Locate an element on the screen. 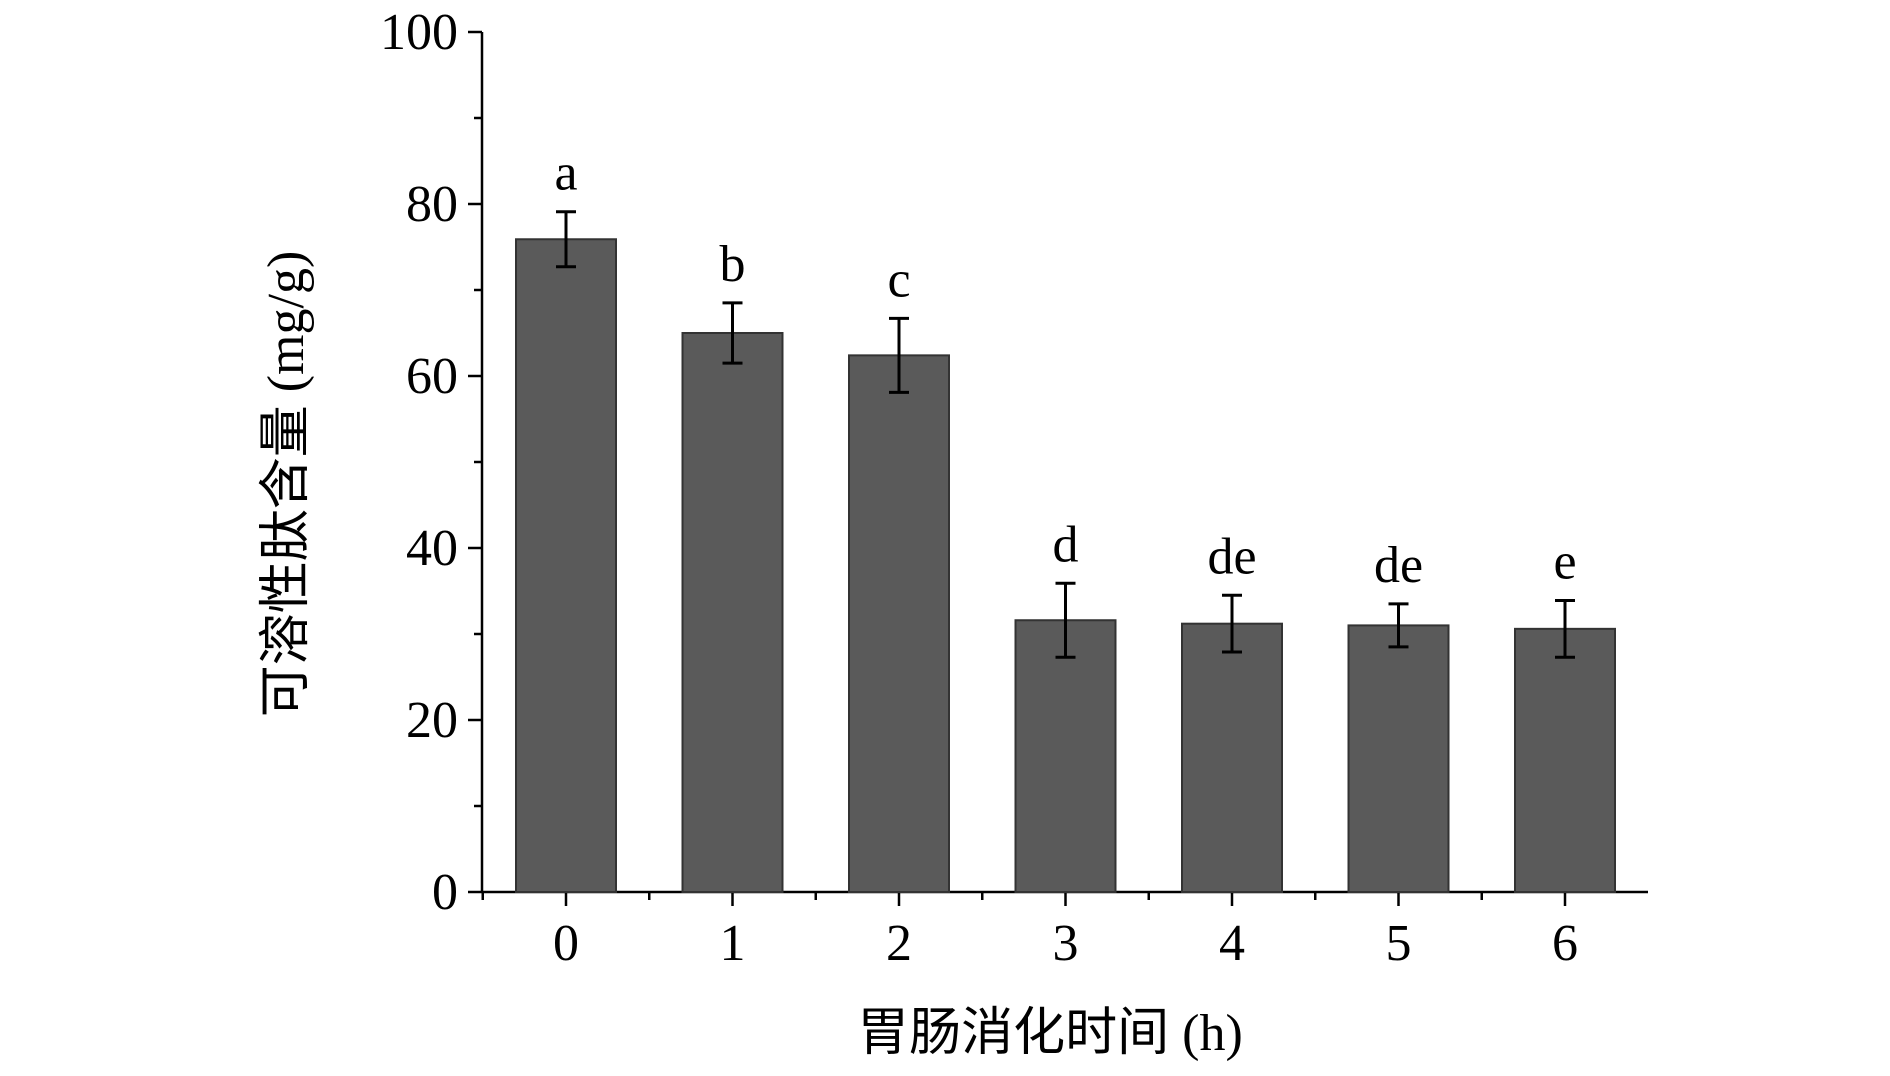 The height and width of the screenshot is (1076, 1890). x-tick-label: 4 is located at coordinates (1232, 943).